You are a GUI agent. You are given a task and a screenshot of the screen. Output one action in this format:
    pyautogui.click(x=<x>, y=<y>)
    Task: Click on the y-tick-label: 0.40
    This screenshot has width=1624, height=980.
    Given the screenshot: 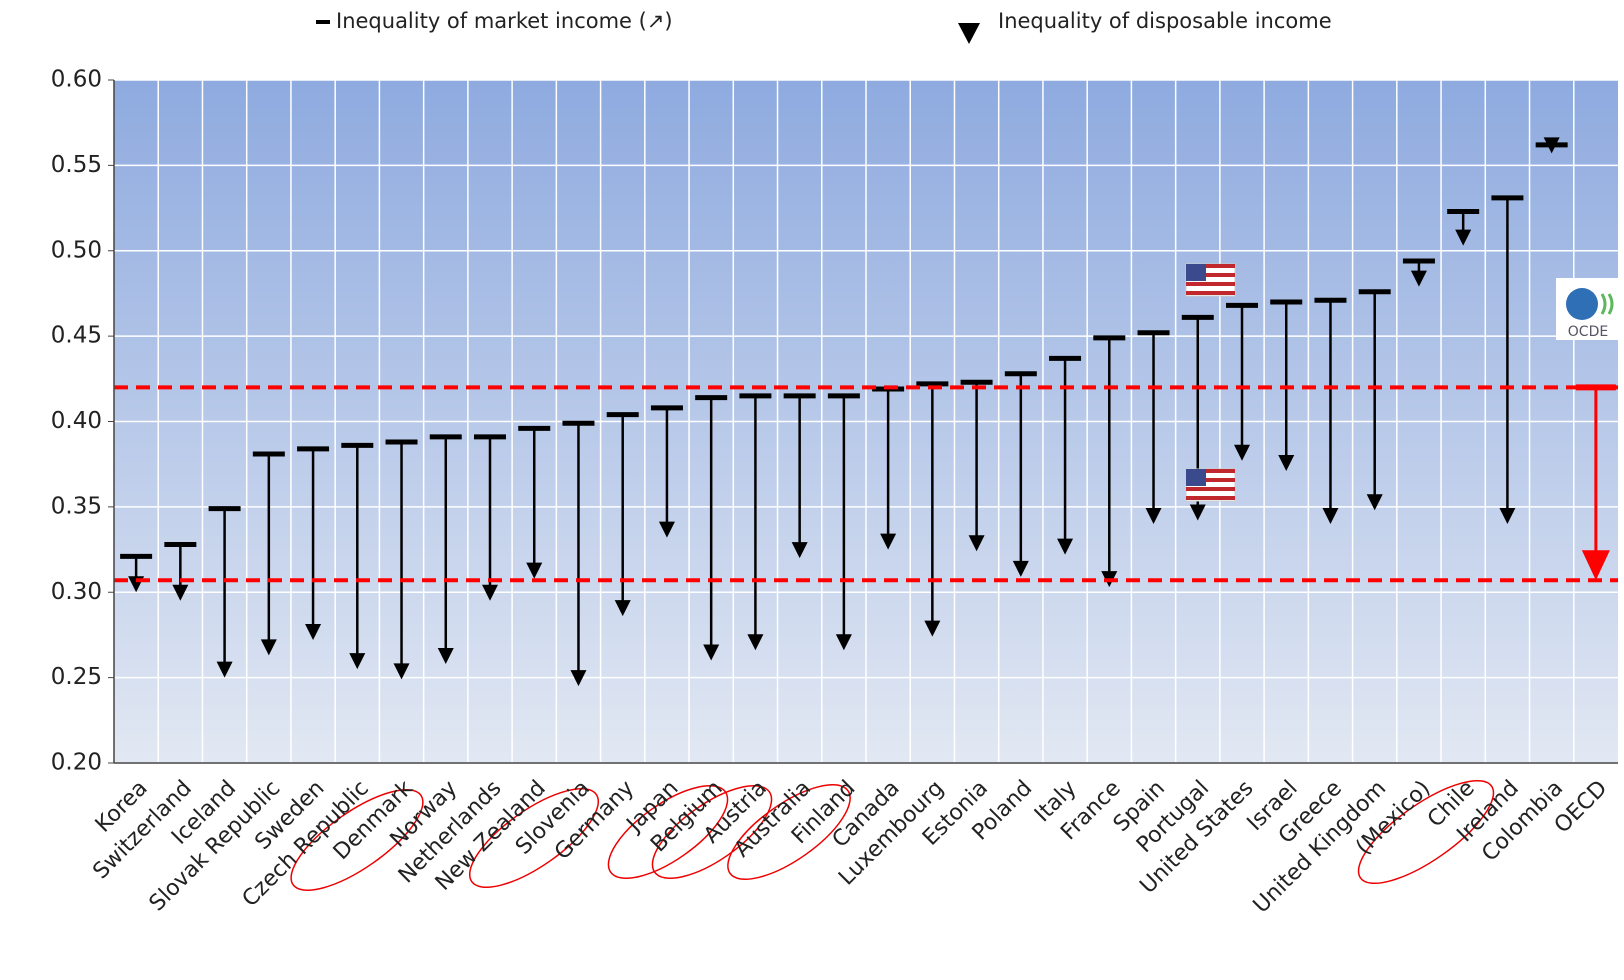 What is the action you would take?
    pyautogui.click(x=76, y=421)
    